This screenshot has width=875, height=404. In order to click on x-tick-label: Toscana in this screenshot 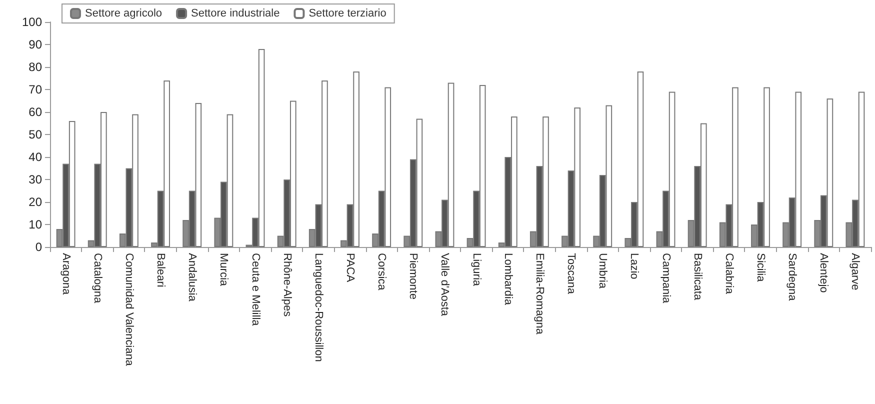, I will do `click(571, 274)`.